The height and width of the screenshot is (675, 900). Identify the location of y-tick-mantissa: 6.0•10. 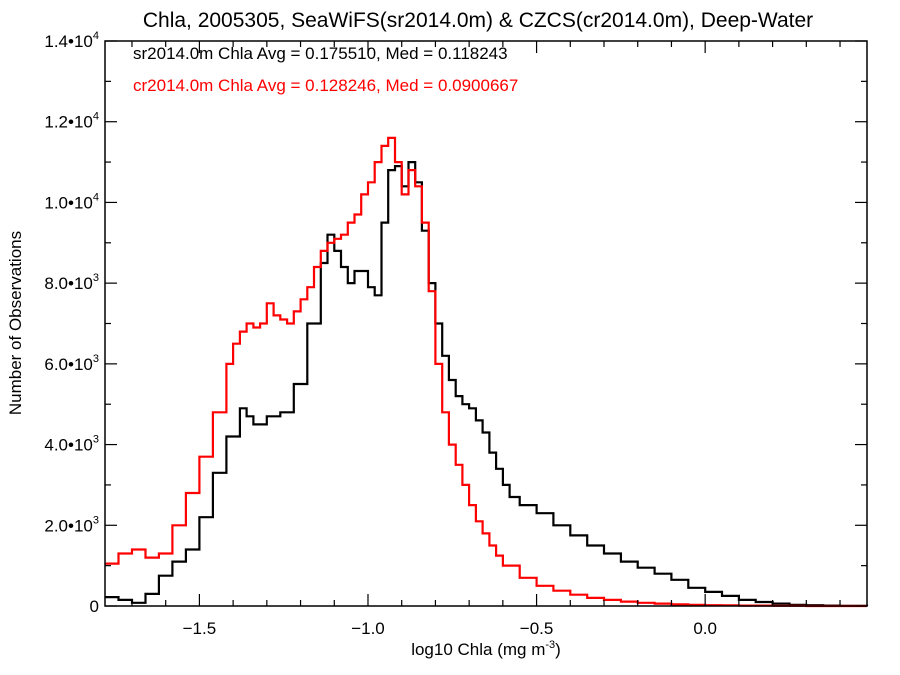
(68, 364).